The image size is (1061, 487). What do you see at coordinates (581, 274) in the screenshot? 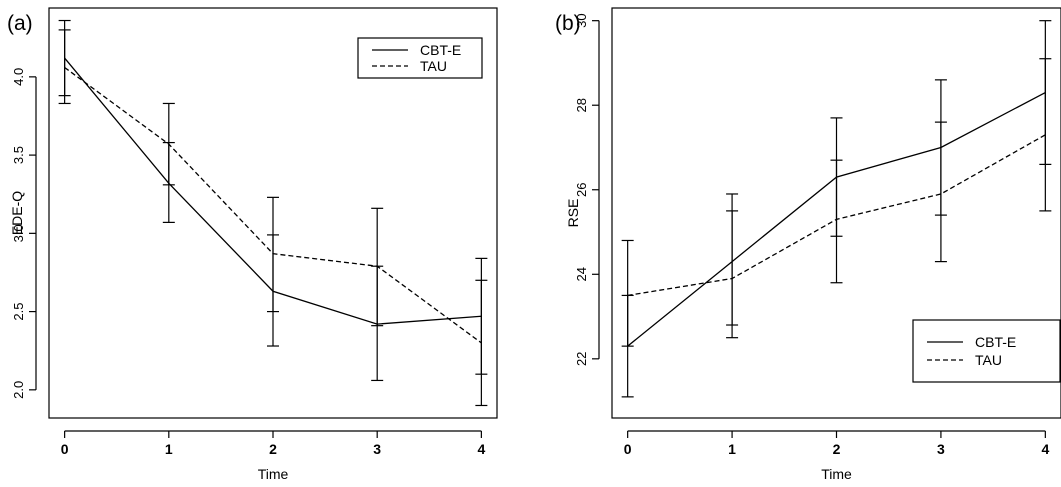
I see `panel-1-y-tick-label: 24` at bounding box center [581, 274].